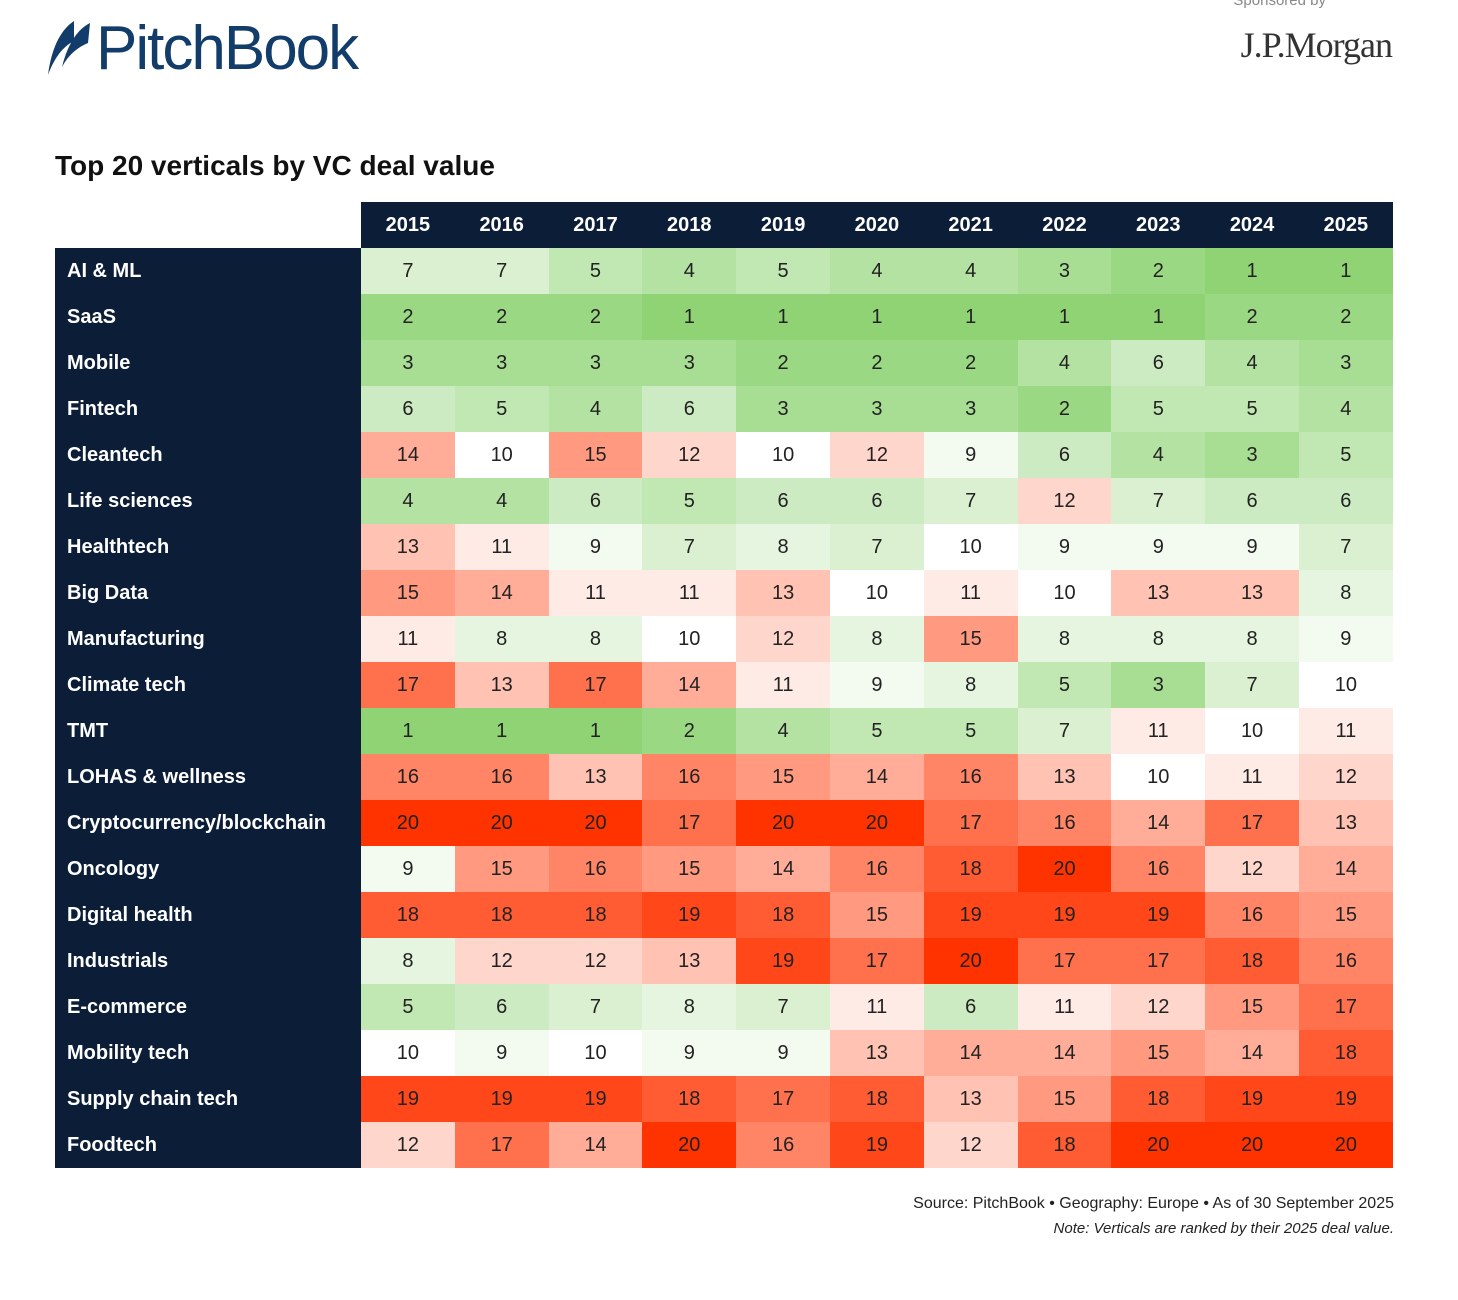 The height and width of the screenshot is (1300, 1458). I want to click on heatmap-cell: 17, so click(689, 823).